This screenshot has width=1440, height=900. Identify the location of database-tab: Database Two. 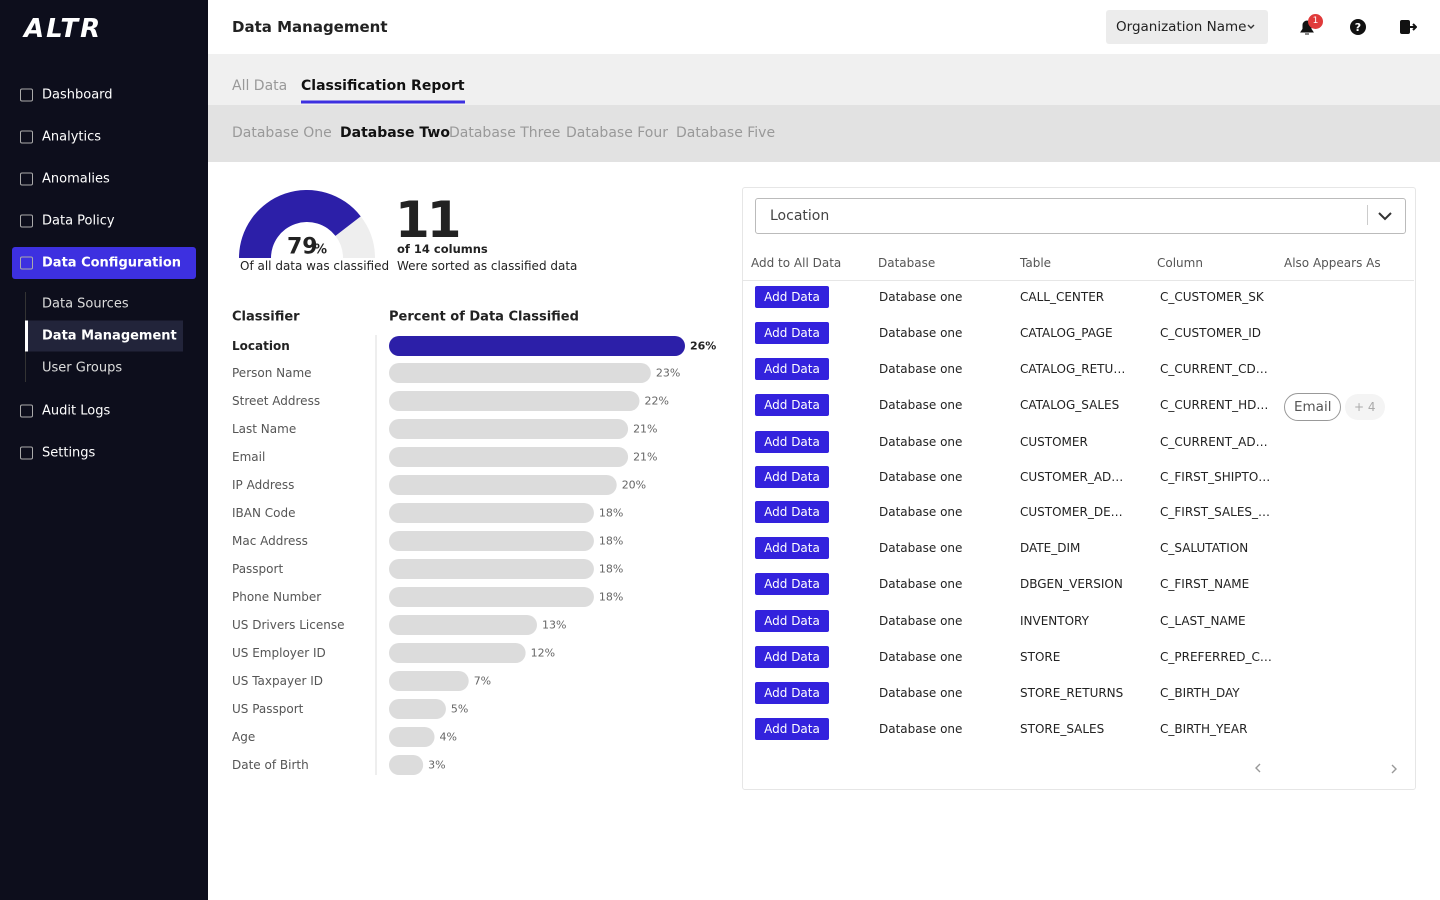
(395, 133).